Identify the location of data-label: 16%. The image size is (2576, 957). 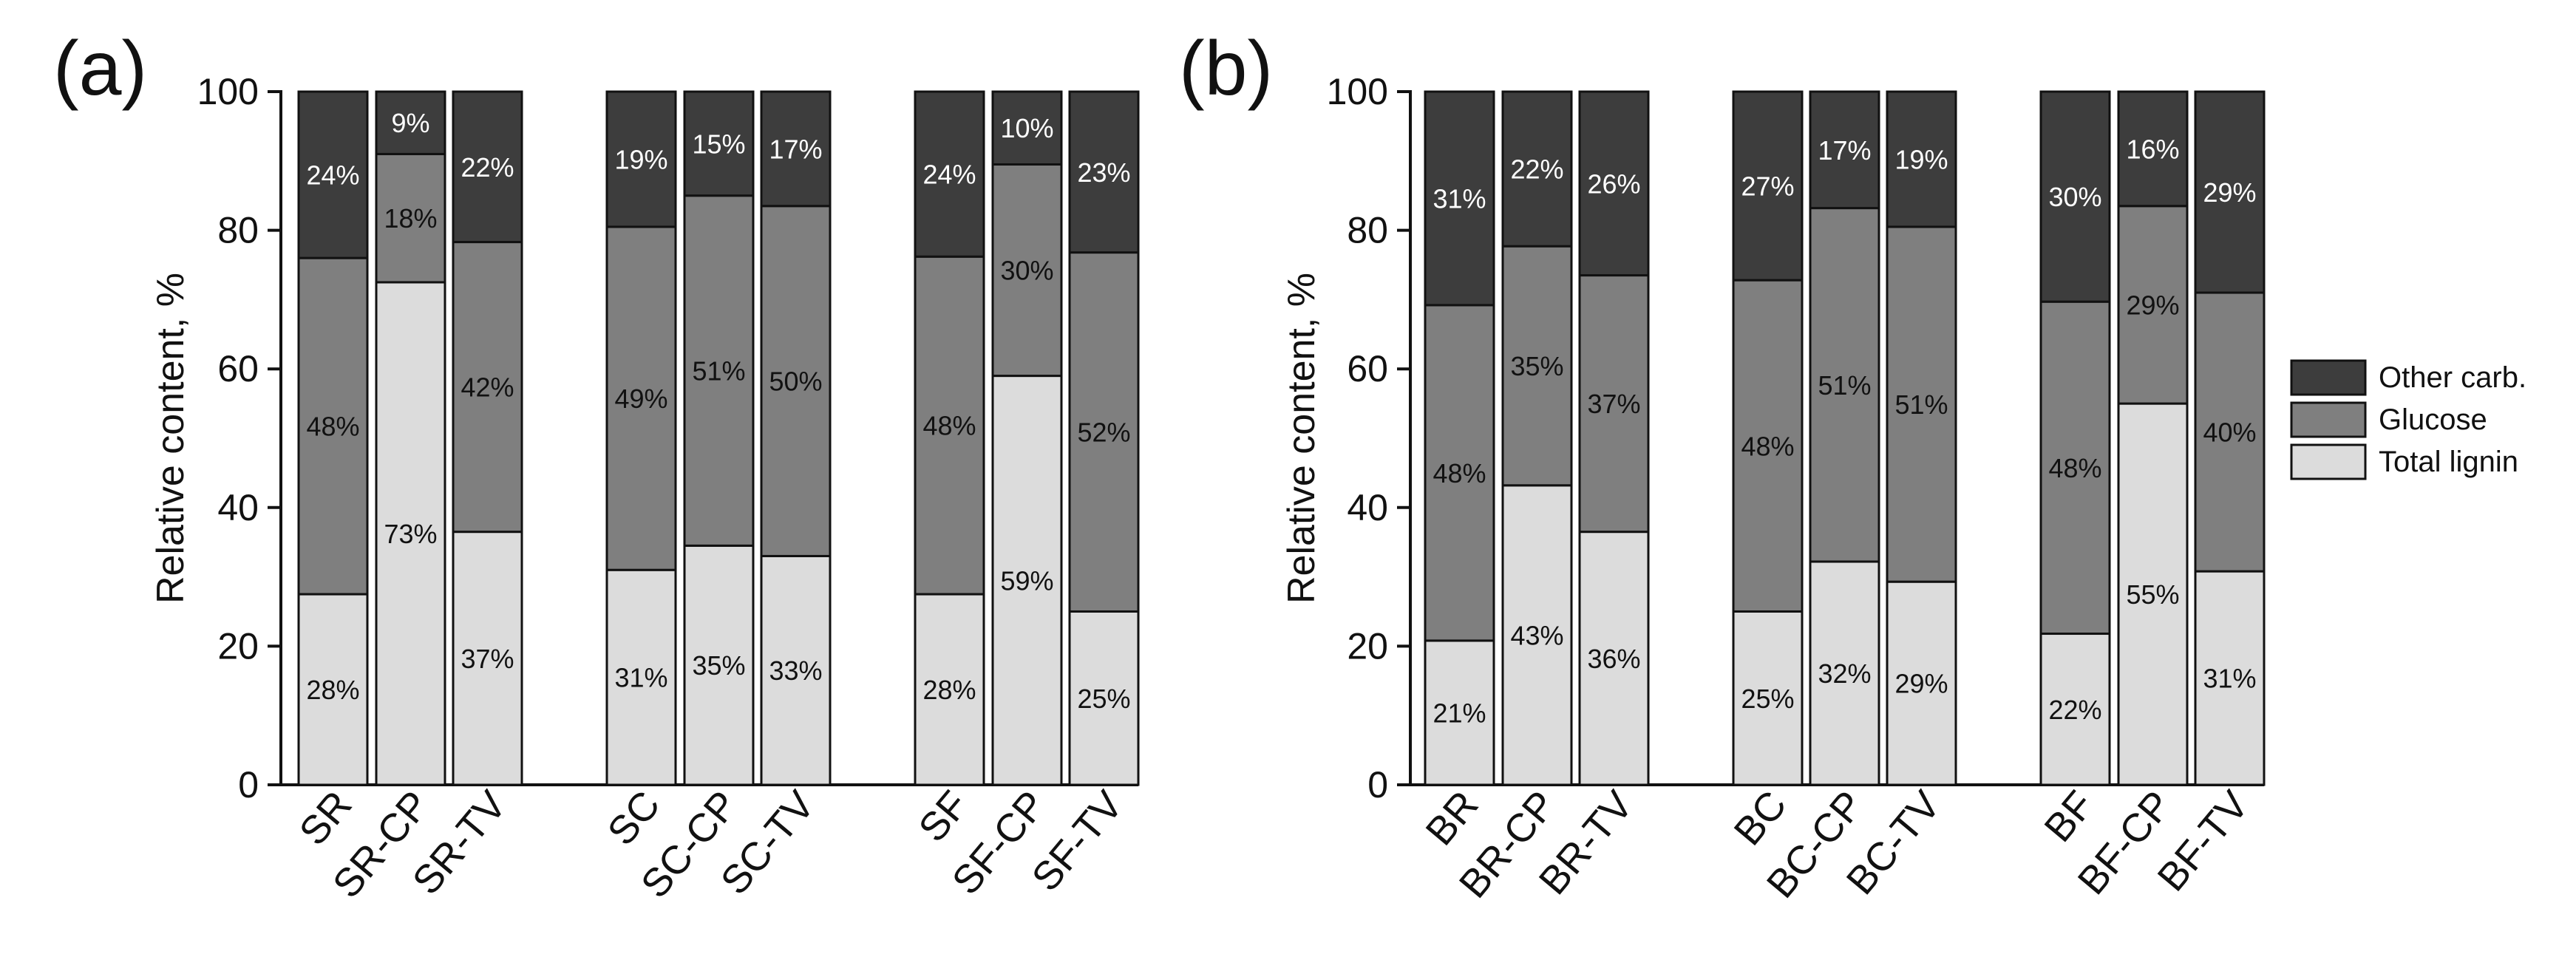
(2152, 149).